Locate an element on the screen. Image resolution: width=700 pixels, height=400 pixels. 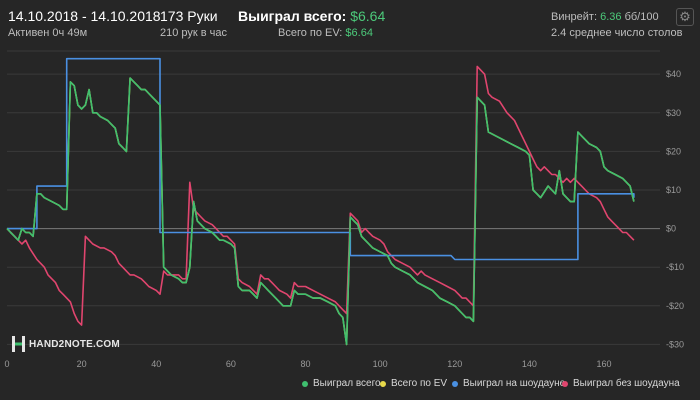
logo-text: HAND2NOTE.COM is located at coordinates (74, 344).